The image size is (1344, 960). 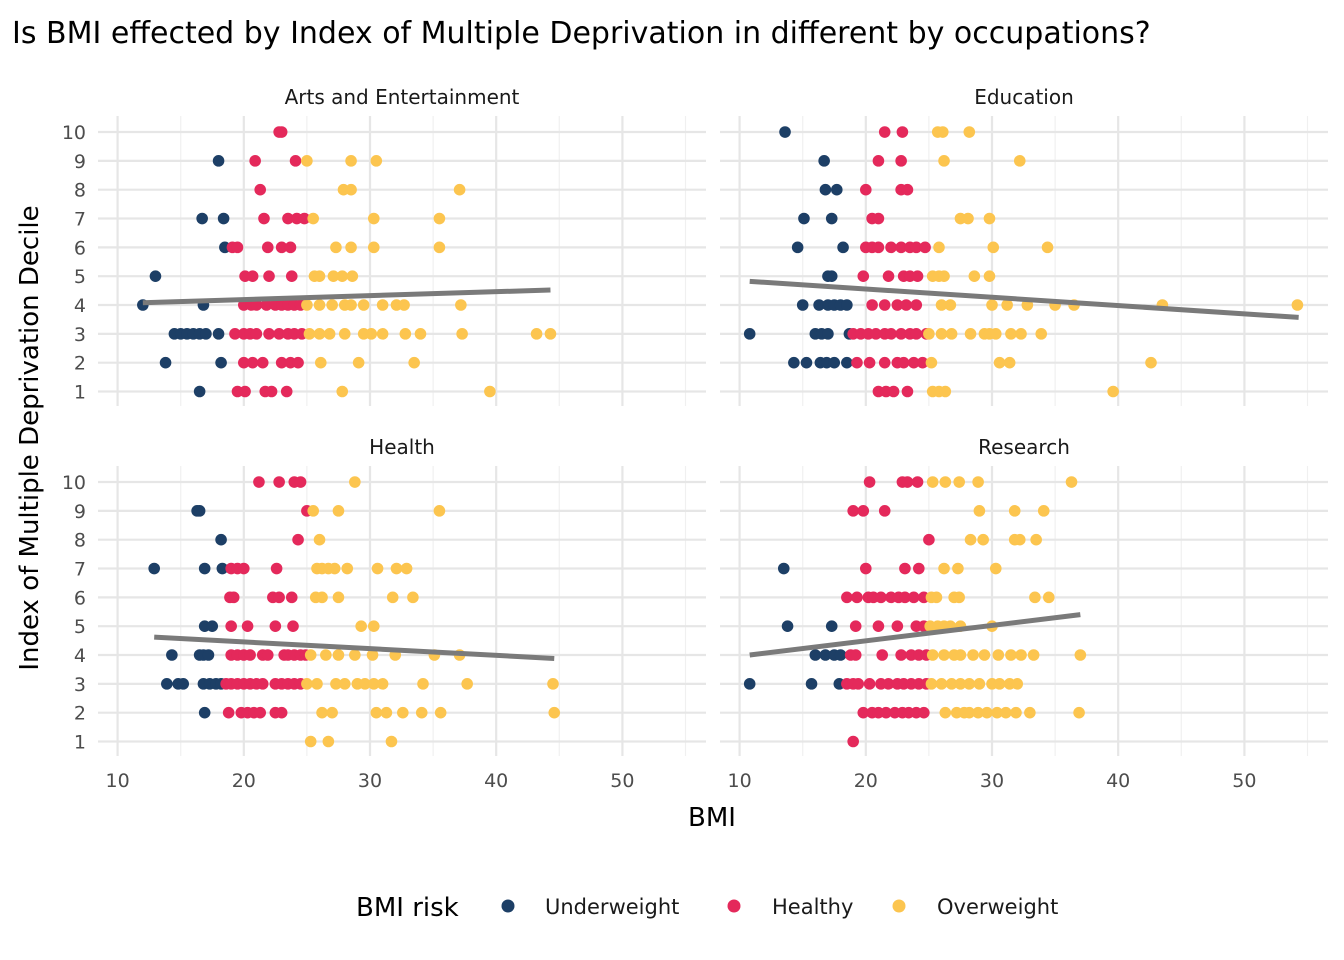 I want to click on legend-key-overweight, so click(x=899, y=906).